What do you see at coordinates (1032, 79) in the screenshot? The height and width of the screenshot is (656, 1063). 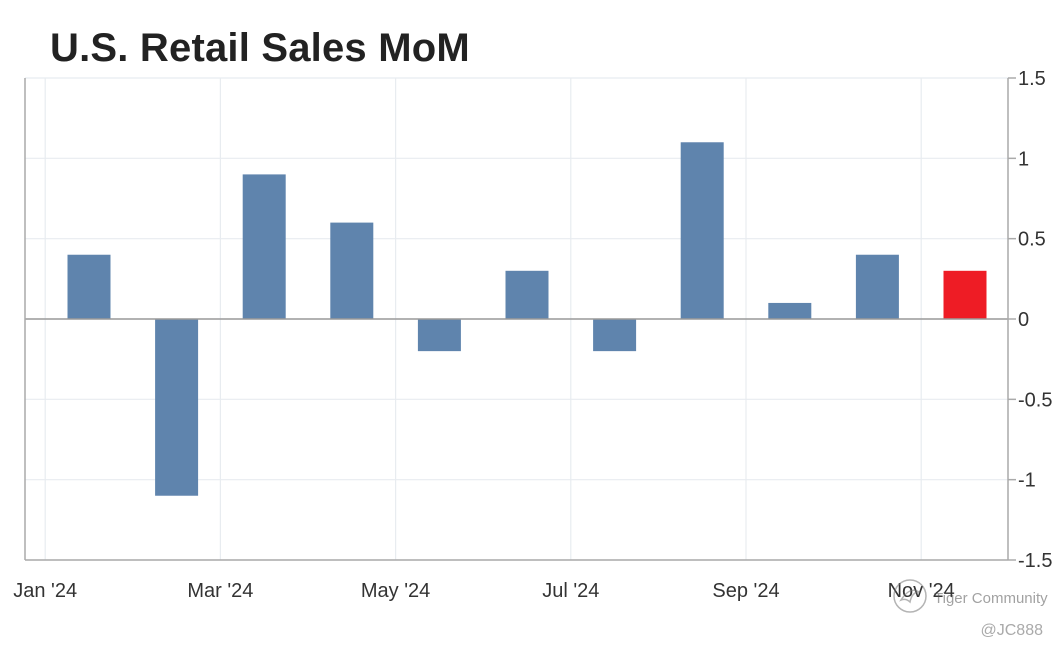 I see `y-tick-label: 1.5` at bounding box center [1032, 79].